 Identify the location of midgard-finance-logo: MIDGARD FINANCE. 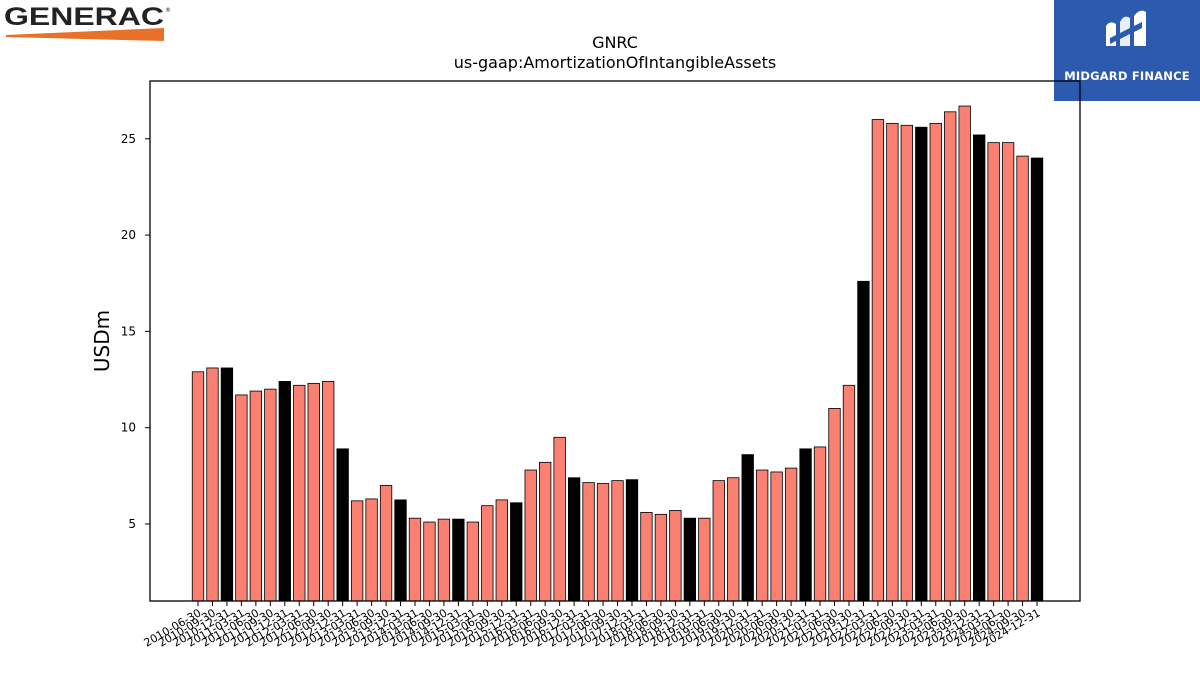
(1127, 50).